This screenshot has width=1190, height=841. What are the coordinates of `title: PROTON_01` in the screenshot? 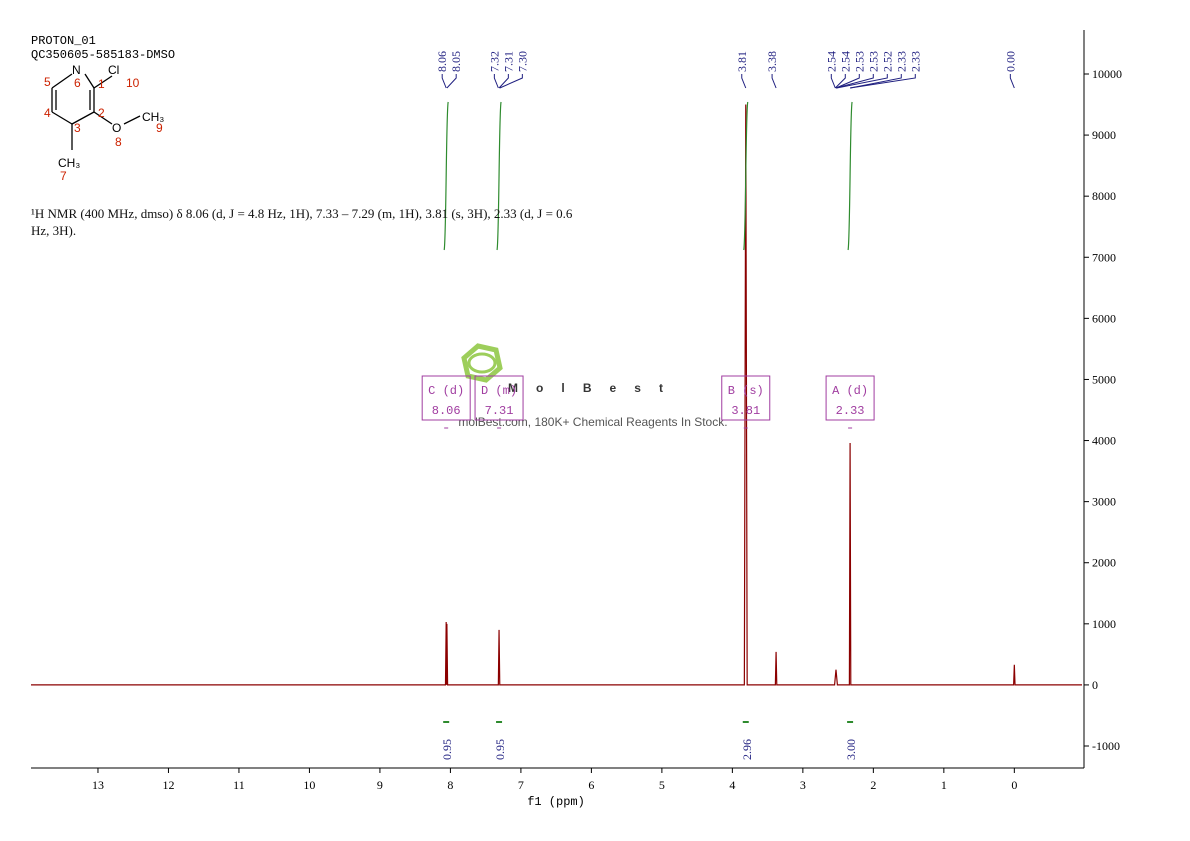 It's located at (63, 41).